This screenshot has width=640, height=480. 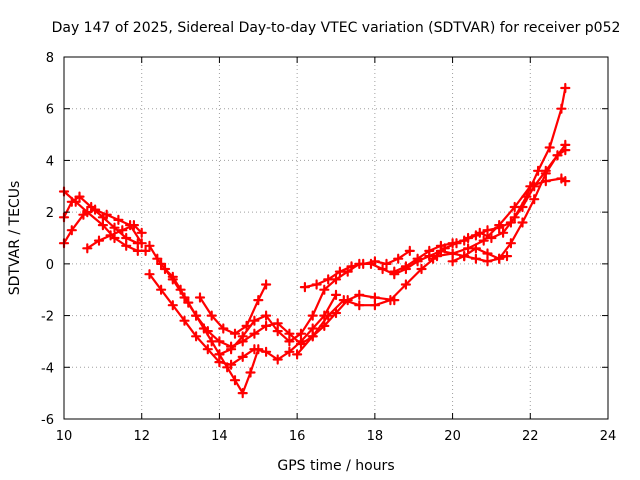 I want to click on y-tick-label: 4, so click(x=50, y=161).